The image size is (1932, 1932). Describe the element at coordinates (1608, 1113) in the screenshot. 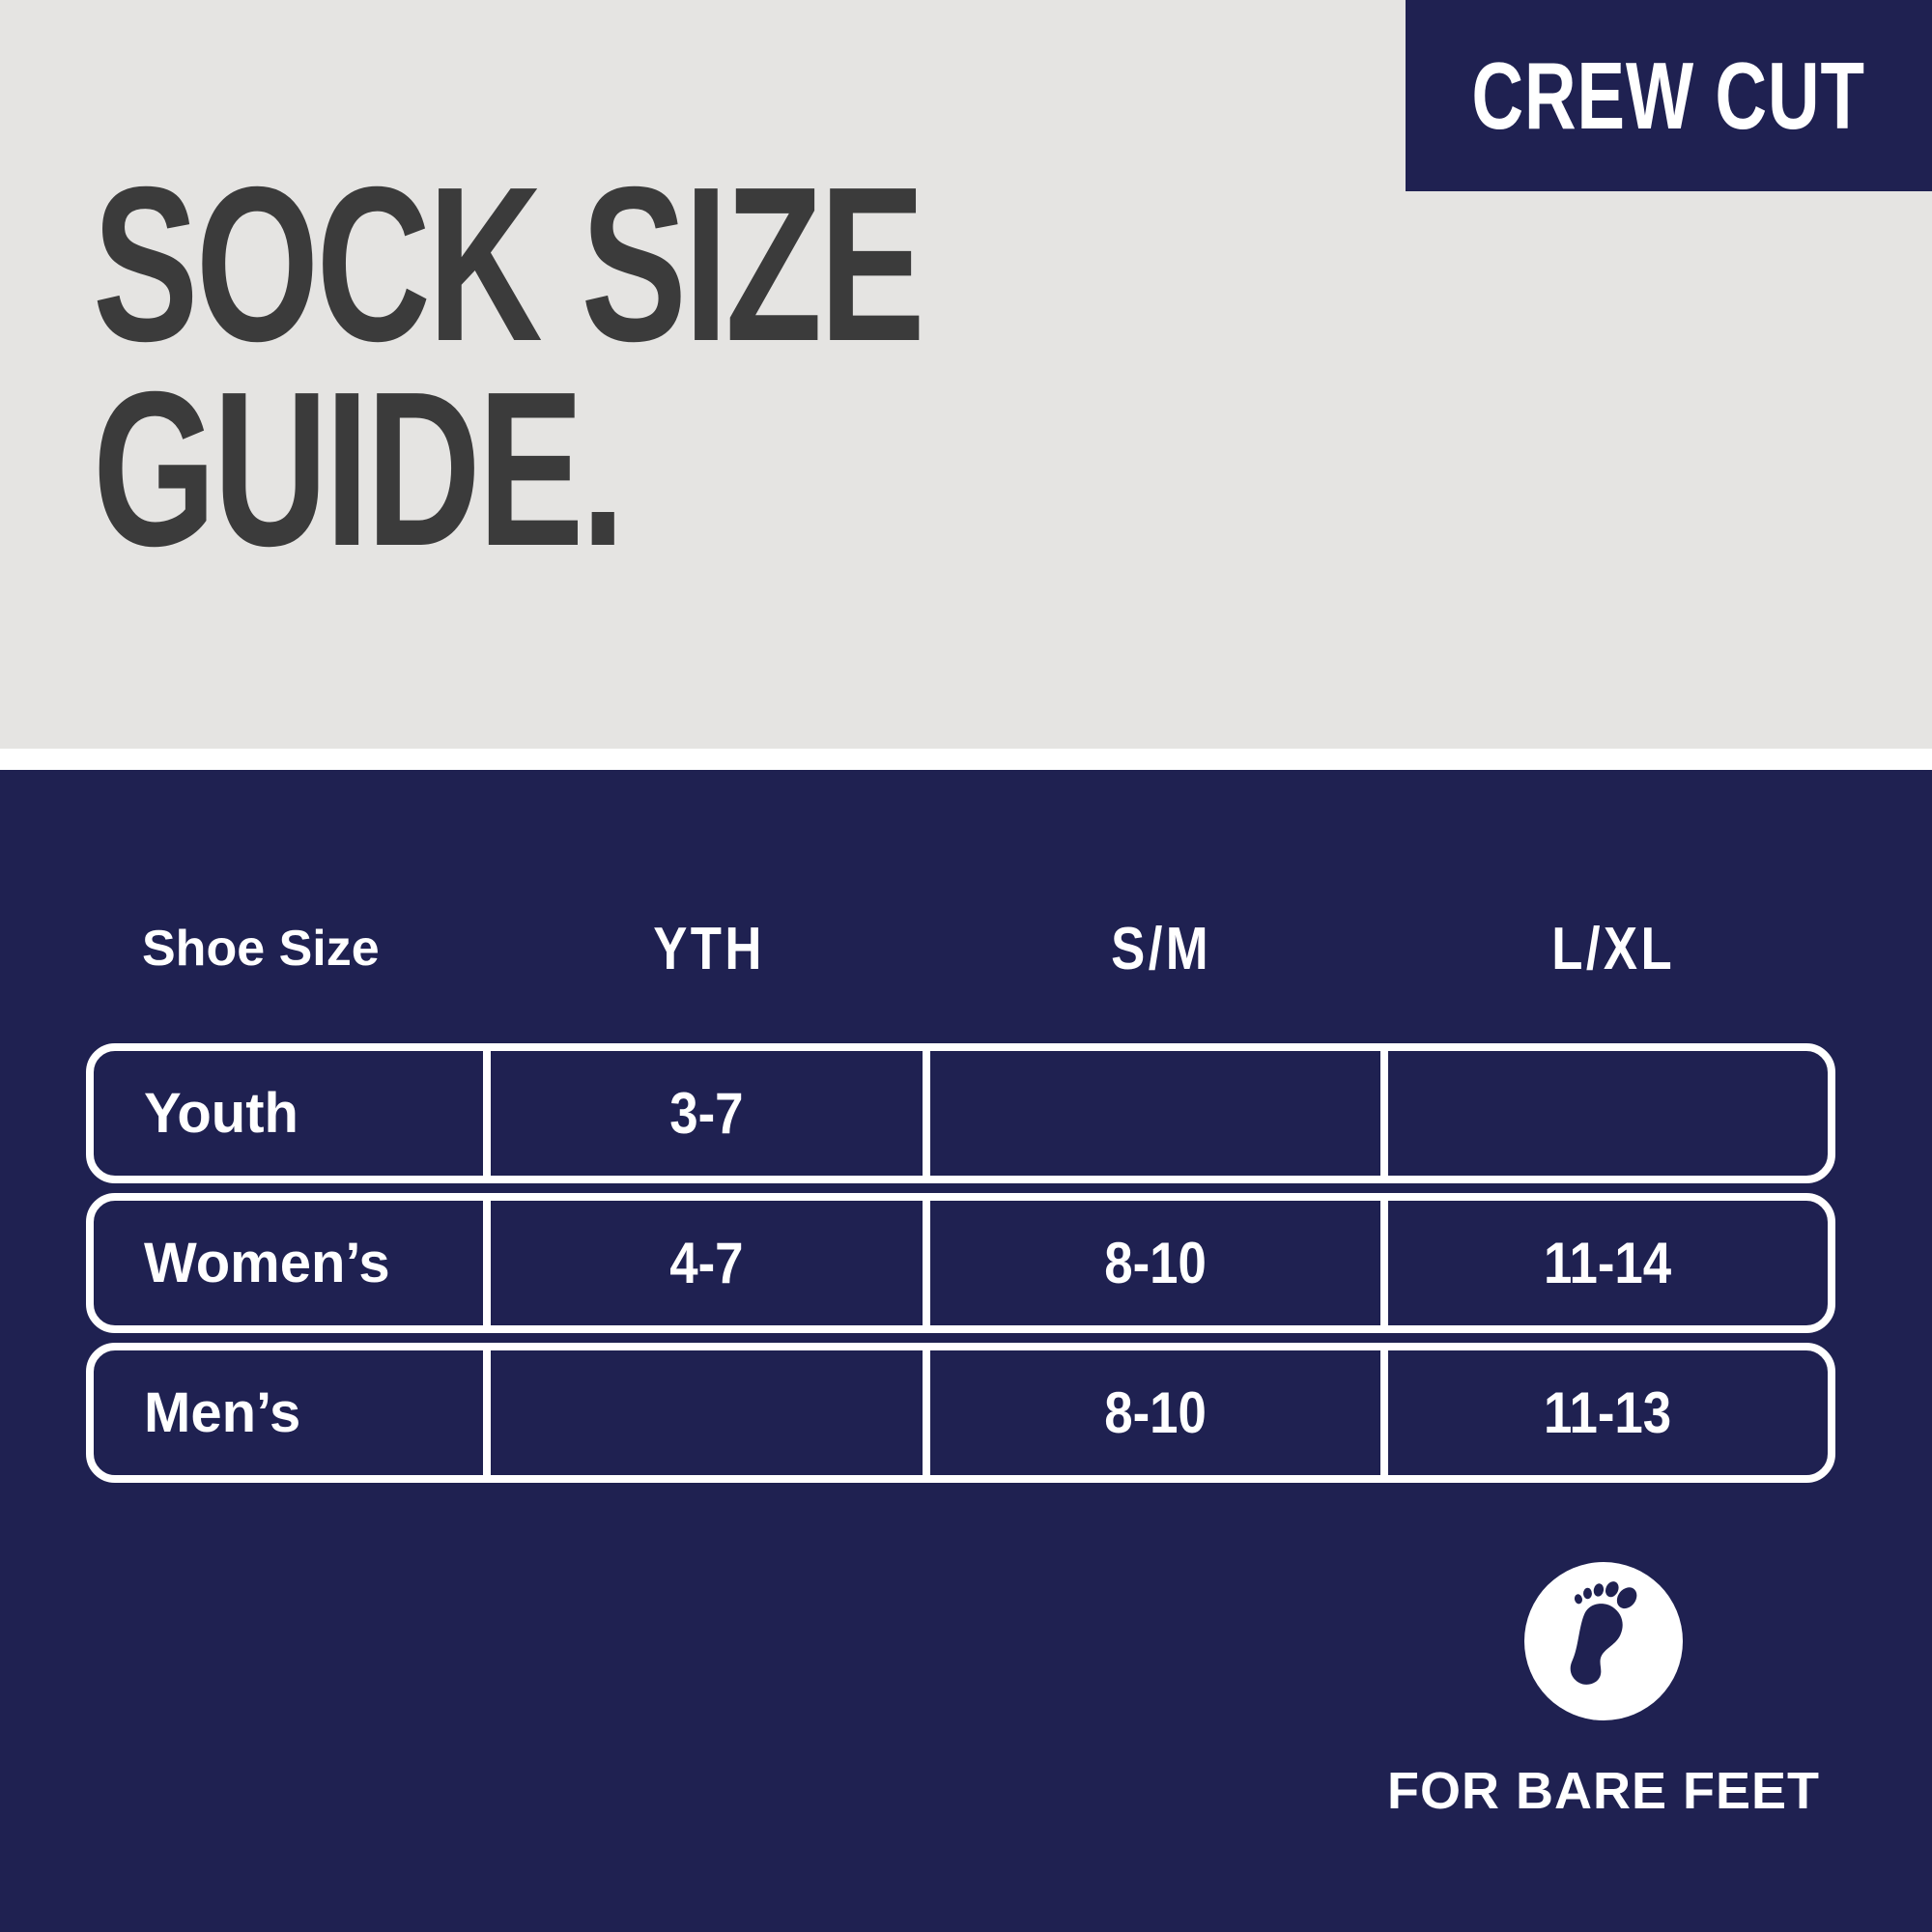

I see `cell-youth-lxl` at that location.